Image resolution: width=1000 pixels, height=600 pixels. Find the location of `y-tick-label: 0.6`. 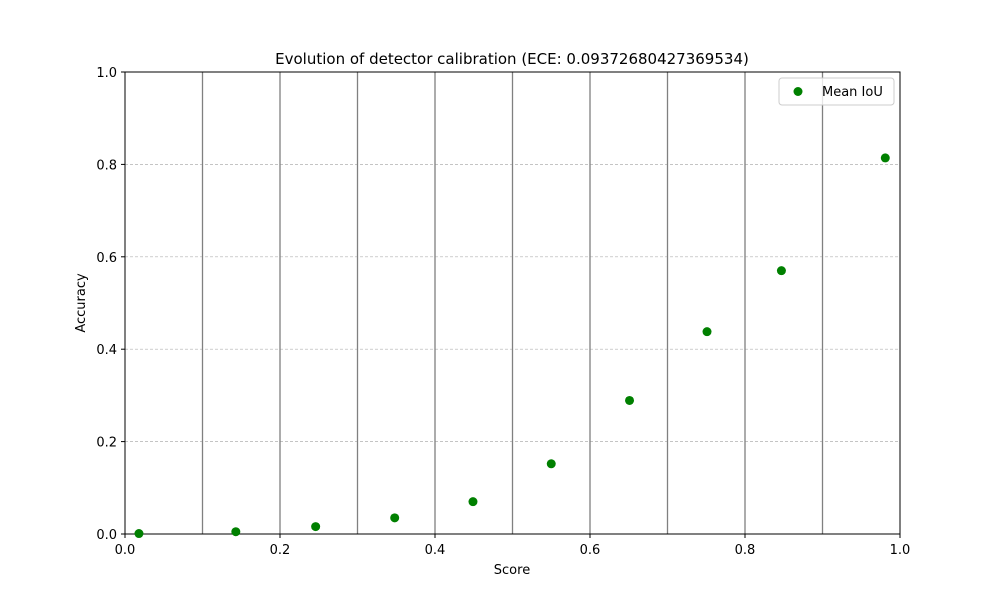

y-tick-label: 0.6 is located at coordinates (106, 258).